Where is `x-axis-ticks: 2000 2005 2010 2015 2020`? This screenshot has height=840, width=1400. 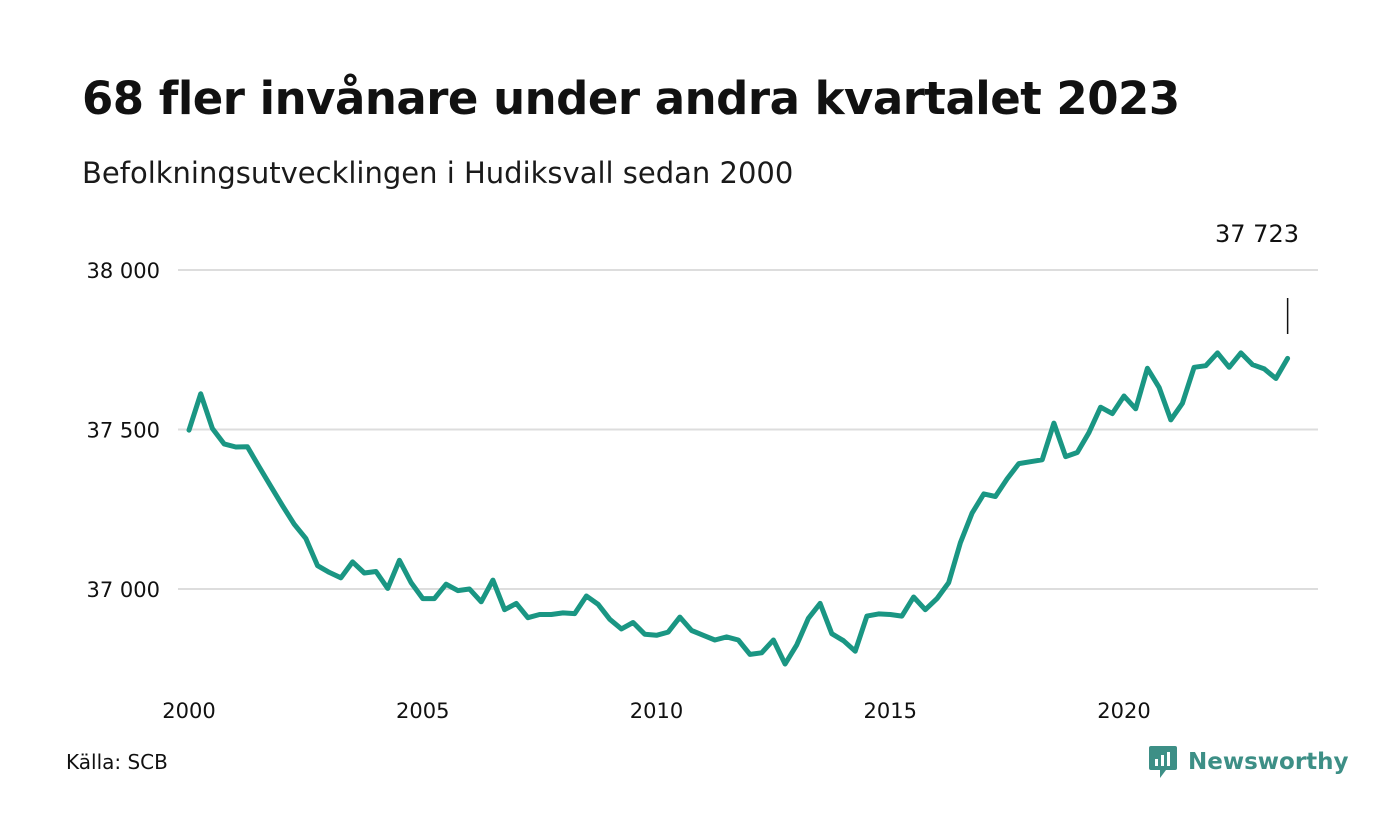 x-axis-ticks: 2000 2005 2010 2015 2020 is located at coordinates (656, 711).